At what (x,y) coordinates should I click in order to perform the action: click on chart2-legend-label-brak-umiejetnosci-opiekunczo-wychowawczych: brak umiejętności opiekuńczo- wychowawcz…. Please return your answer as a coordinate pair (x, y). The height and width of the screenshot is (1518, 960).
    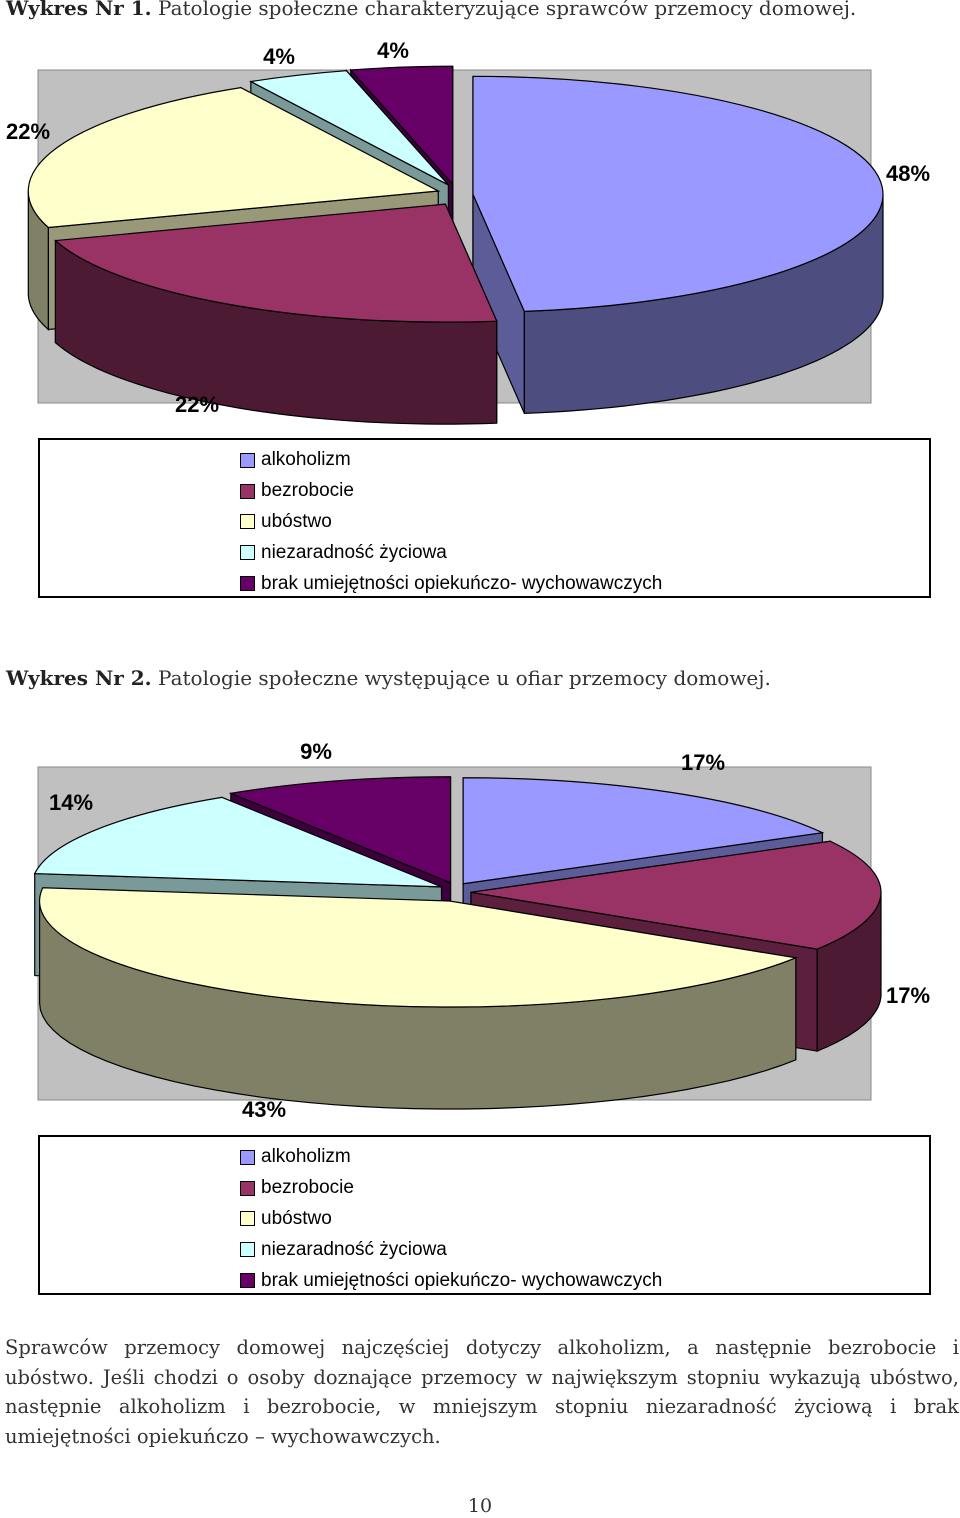
    Looking at the image, I should click on (462, 1280).